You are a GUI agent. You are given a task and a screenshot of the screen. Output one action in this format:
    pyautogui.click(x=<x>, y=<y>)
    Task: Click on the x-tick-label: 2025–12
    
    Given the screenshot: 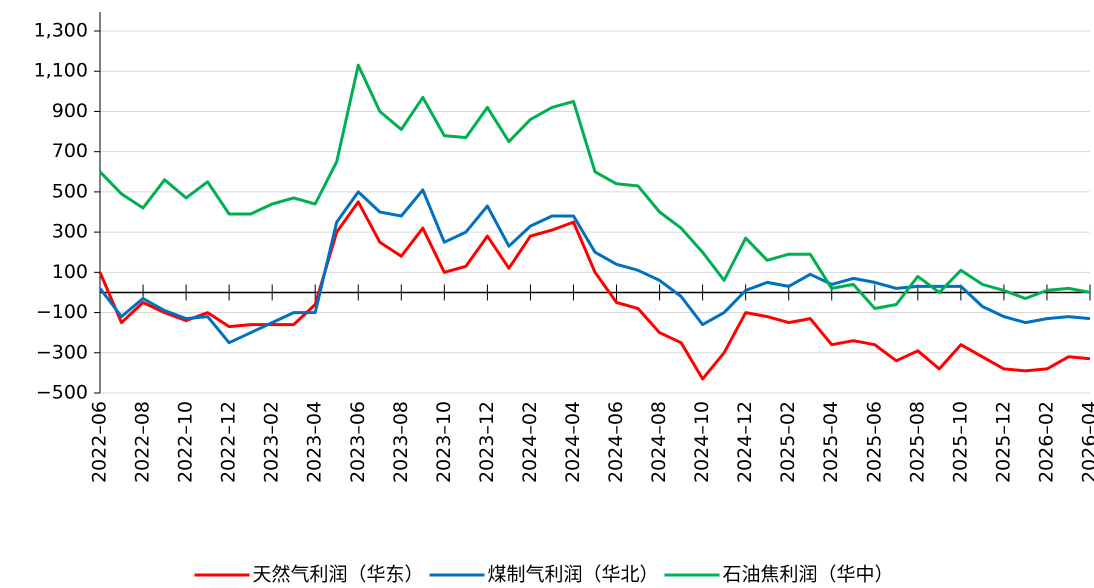 What is the action you would take?
    pyautogui.click(x=1003, y=442)
    